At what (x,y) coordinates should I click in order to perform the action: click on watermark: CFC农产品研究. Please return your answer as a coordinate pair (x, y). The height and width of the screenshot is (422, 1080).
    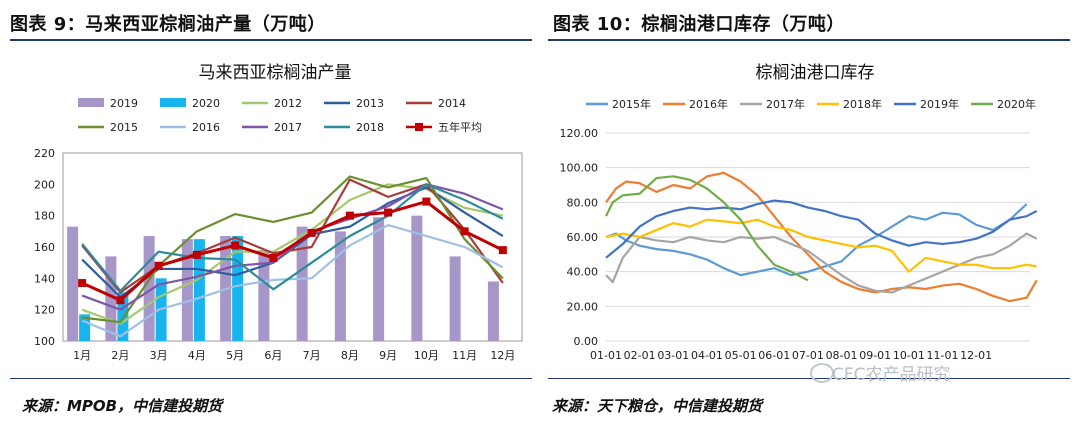
    Looking at the image, I should click on (891, 375).